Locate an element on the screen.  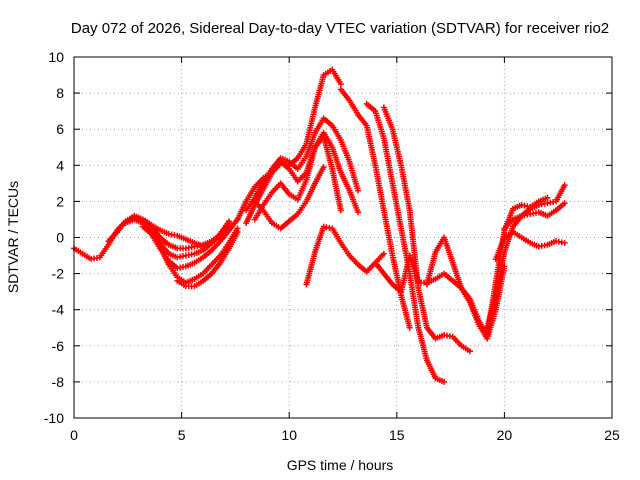
y-tick-label: -2 is located at coordinates (58, 274).